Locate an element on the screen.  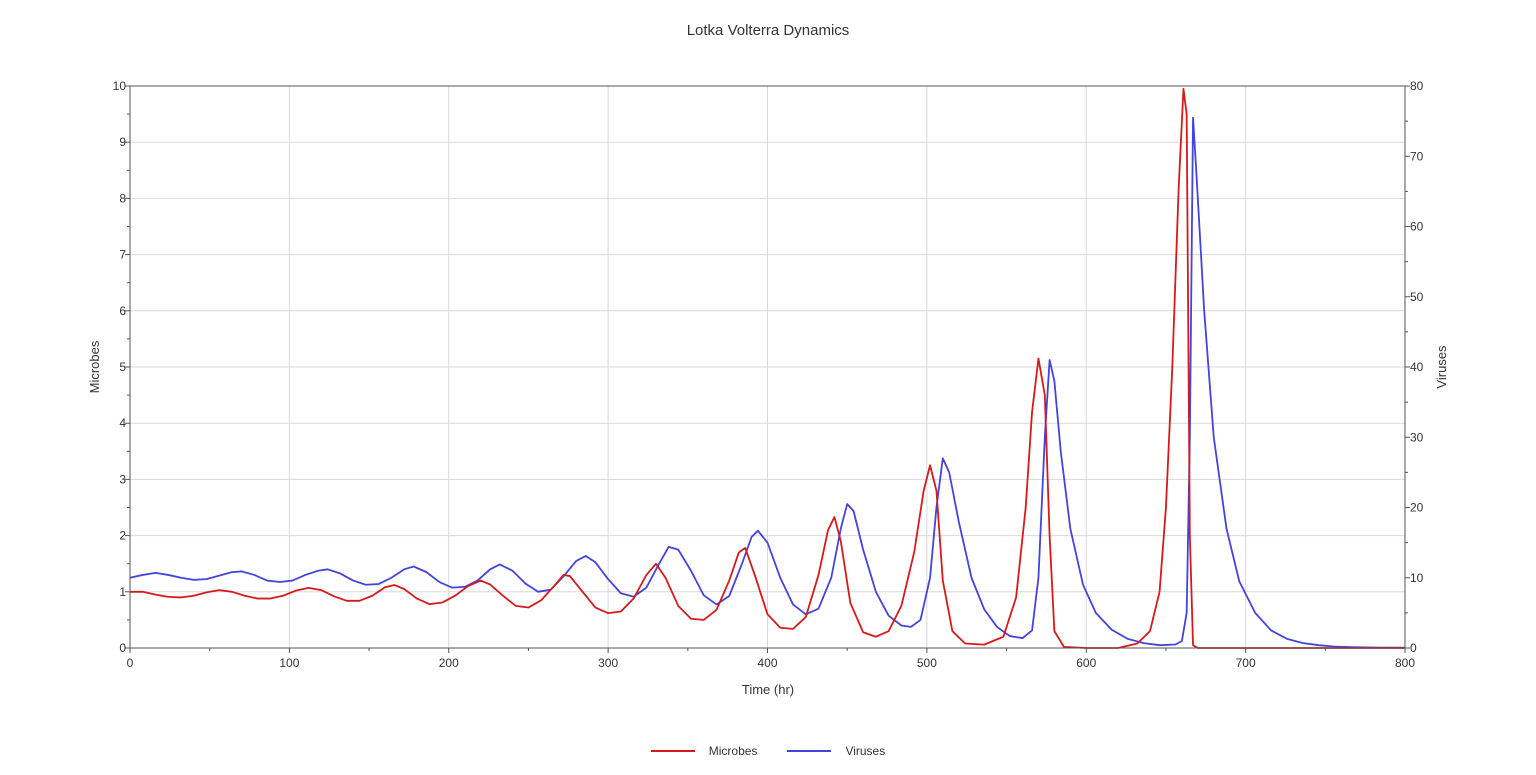
y-right-tick-label: 0 is located at coordinates (1413, 648).